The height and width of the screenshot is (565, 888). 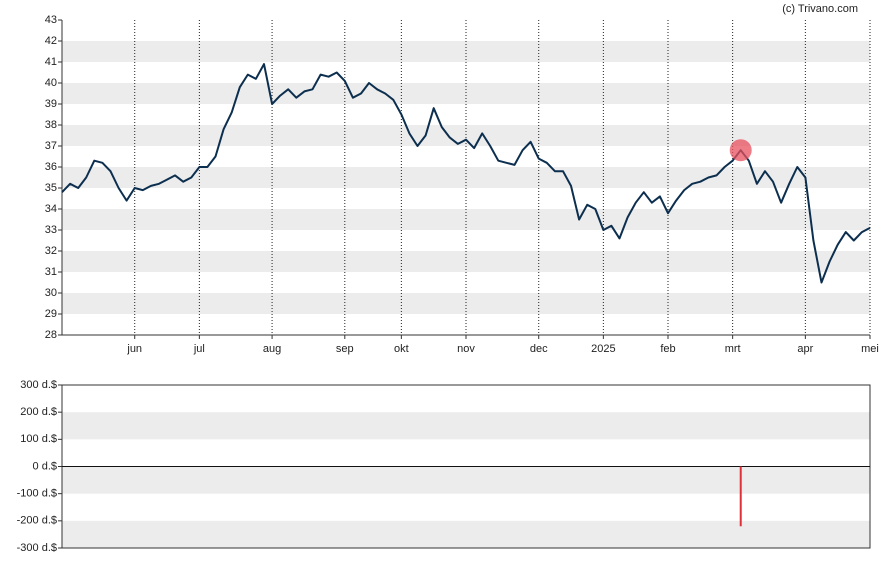 I want to click on x-tick-label: apr, so click(x=805, y=349).